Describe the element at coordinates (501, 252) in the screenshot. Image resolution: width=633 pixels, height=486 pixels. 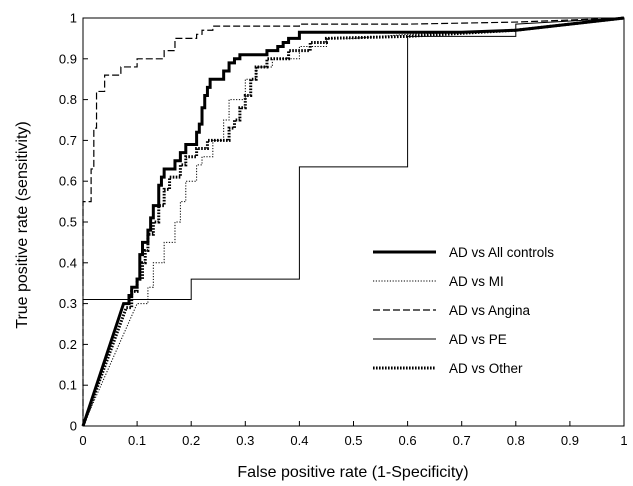
I see `legend-label: AD vs All controls` at that location.